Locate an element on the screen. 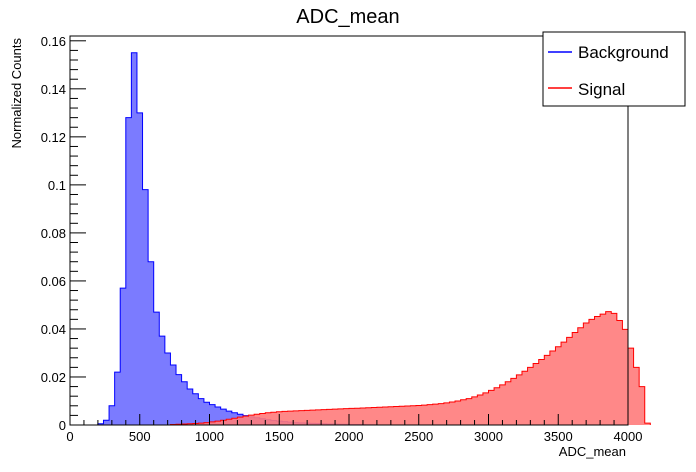  legend: Background Signal is located at coordinates (614, 69).